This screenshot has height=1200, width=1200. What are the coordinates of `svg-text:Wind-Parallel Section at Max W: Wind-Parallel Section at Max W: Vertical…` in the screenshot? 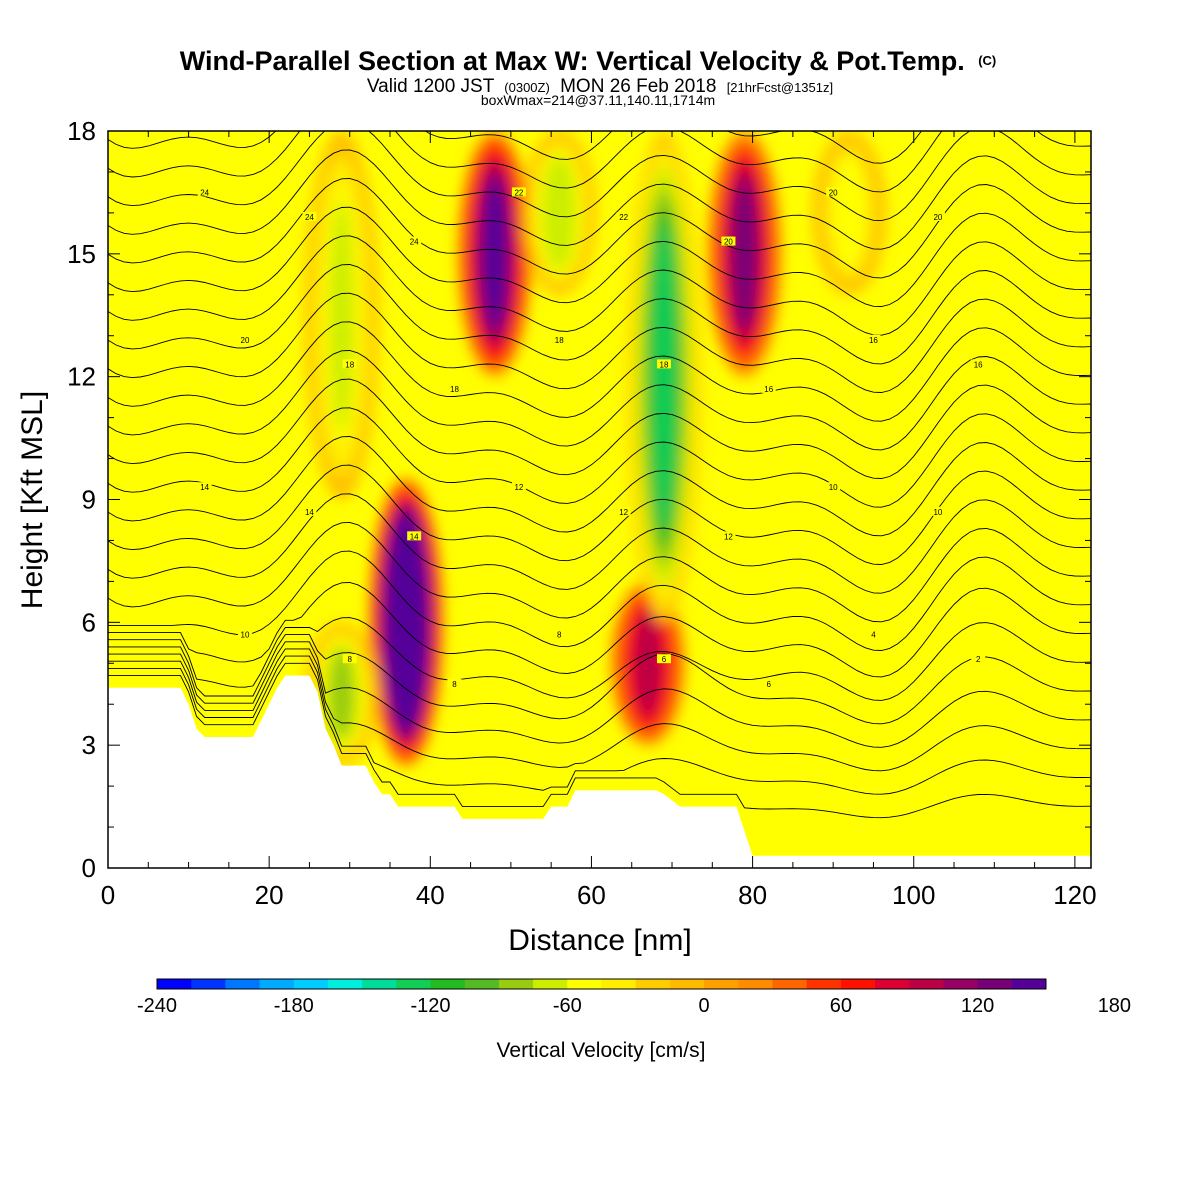 It's located at (588, 61).